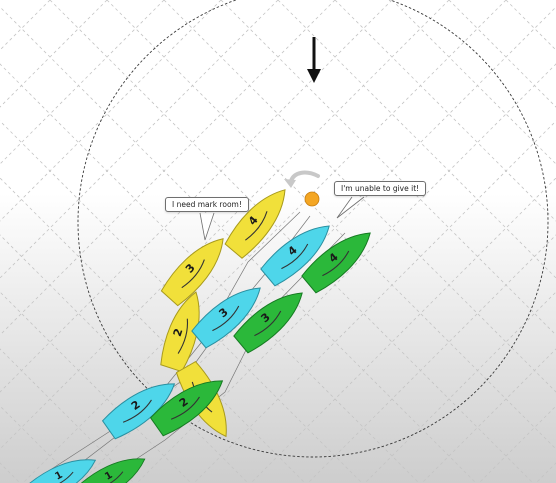  I want to click on yellow-boat-label-2: 2, so click(178, 332).